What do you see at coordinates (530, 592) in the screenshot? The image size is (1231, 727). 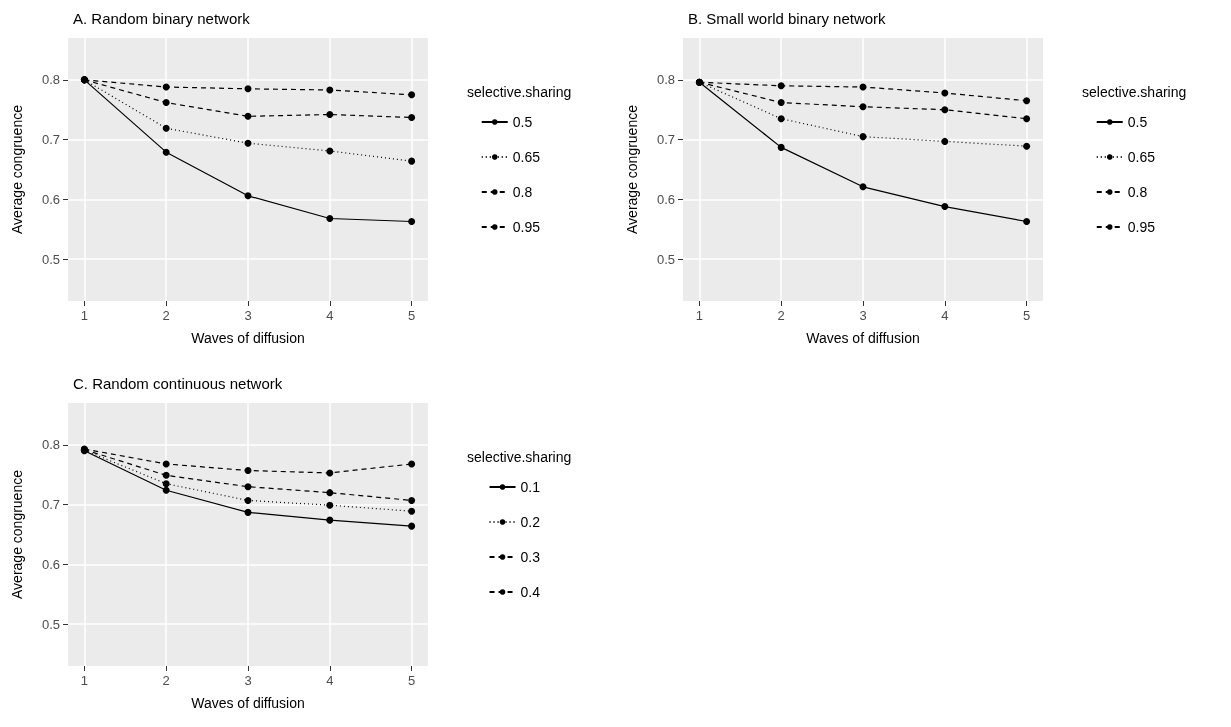 I see `legend-label: 0.4` at bounding box center [530, 592].